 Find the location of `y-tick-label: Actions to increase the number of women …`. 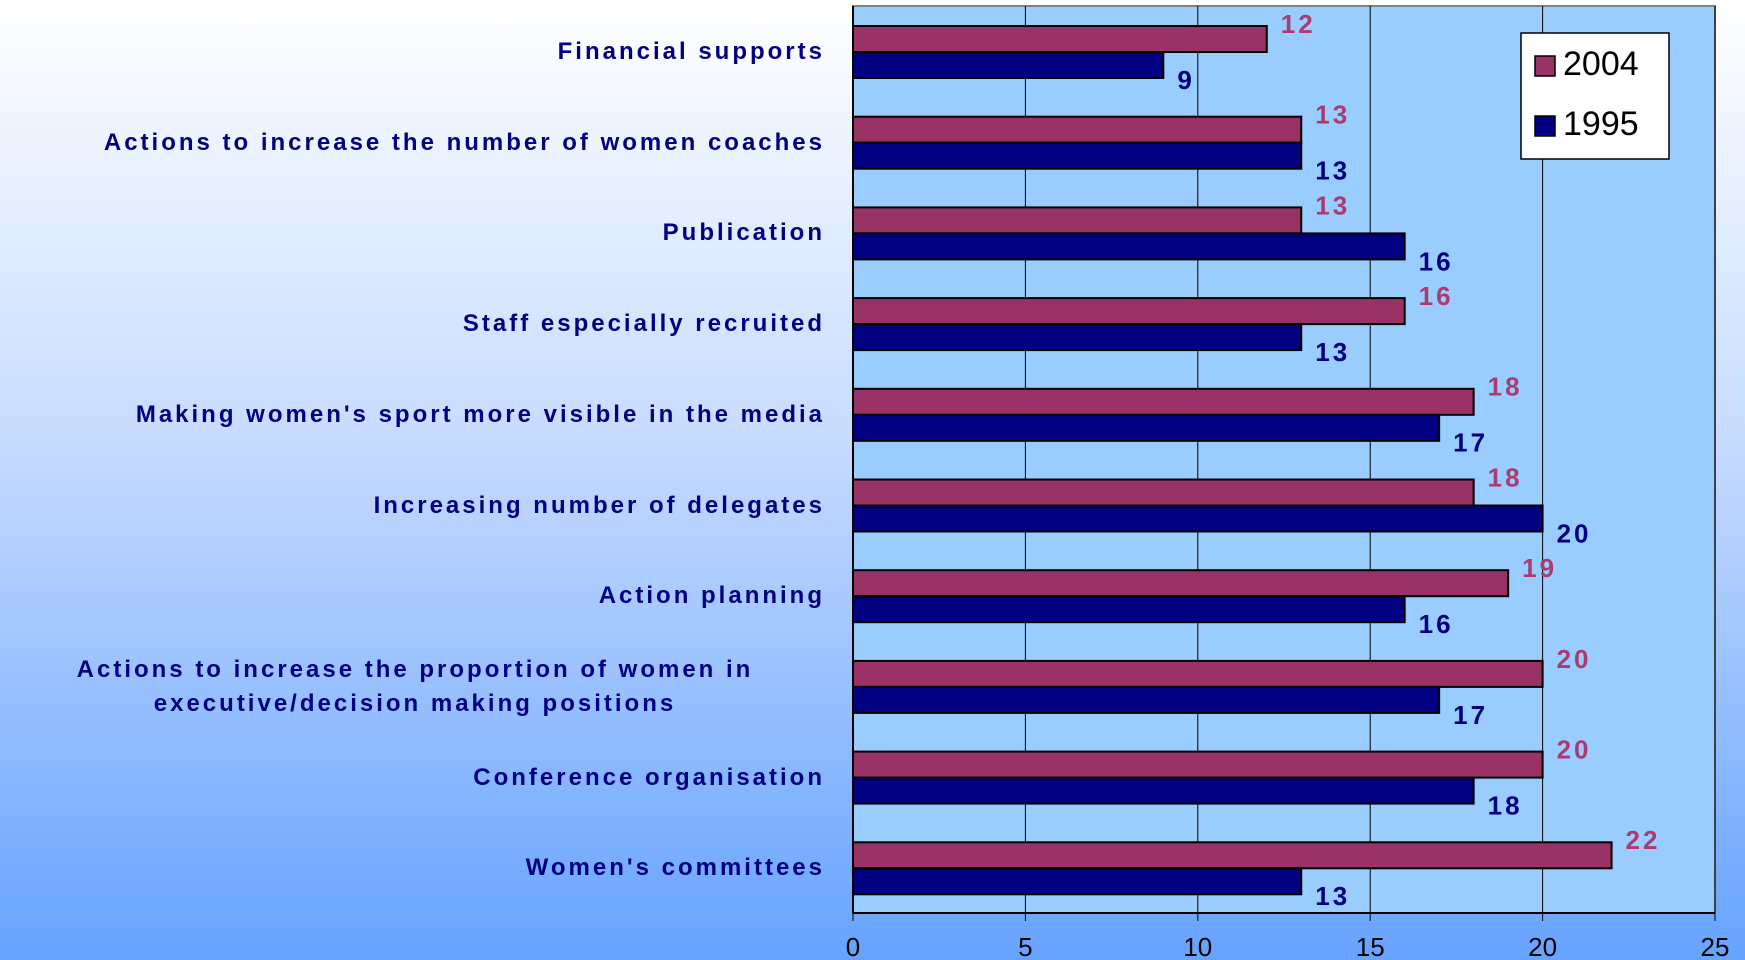

y-tick-label: Actions to increase the number of women … is located at coordinates (464, 142).